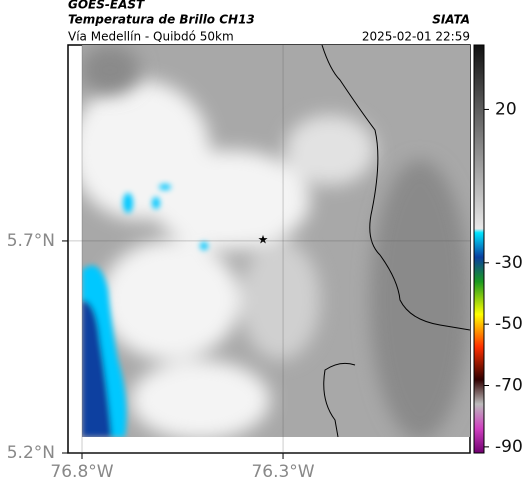 The width and height of the screenshot is (526, 491). Describe the element at coordinates (31, 453) in the screenshot. I see `y-tick-label: 5.2°N` at that location.